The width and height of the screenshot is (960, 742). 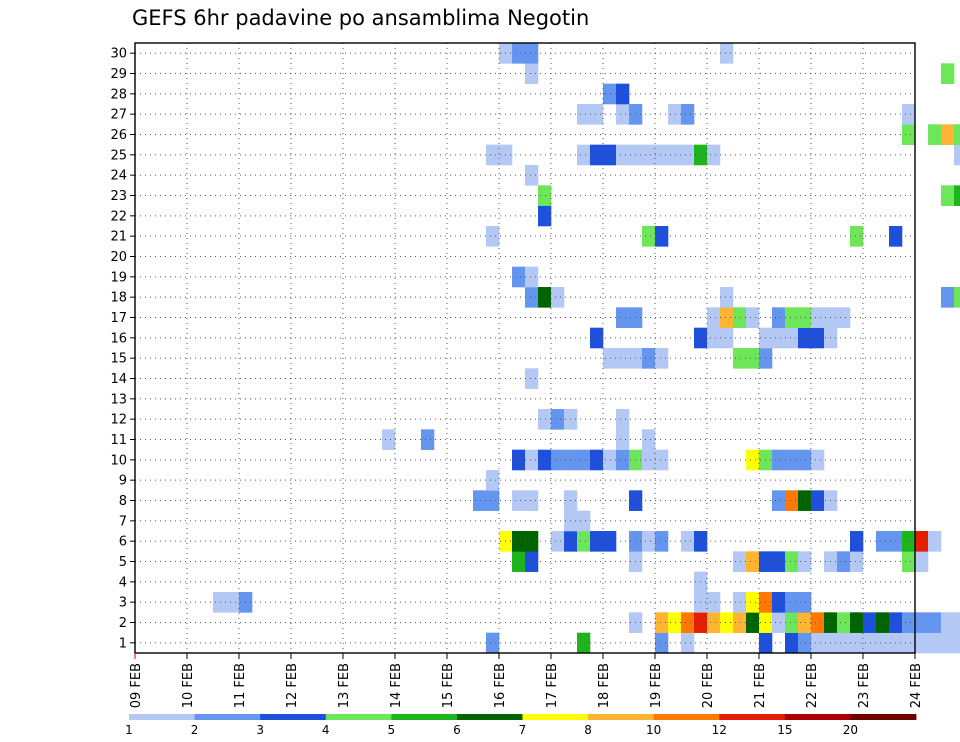 What do you see at coordinates (864, 685) in the screenshot?
I see `x-tick-label: 23 FEB` at bounding box center [864, 685].